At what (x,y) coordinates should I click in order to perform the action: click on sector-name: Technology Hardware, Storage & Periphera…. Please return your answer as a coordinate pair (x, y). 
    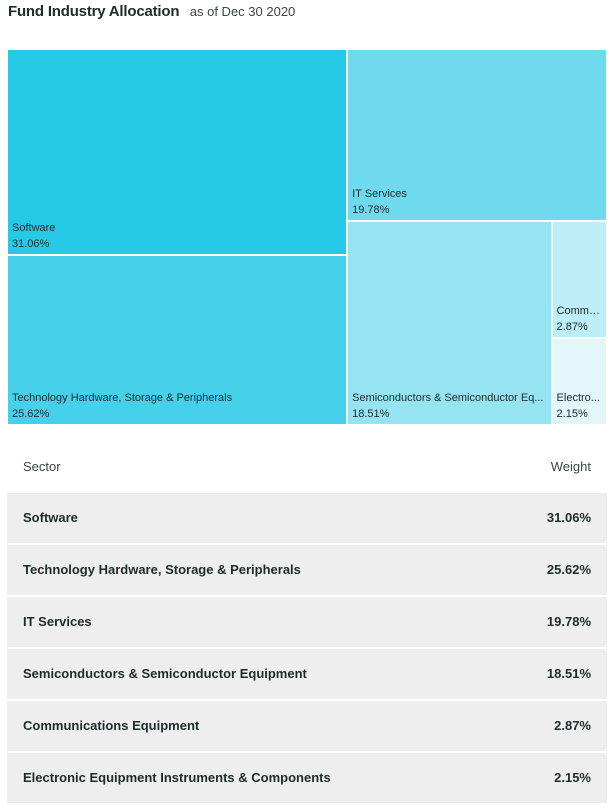
    Looking at the image, I should click on (162, 569).